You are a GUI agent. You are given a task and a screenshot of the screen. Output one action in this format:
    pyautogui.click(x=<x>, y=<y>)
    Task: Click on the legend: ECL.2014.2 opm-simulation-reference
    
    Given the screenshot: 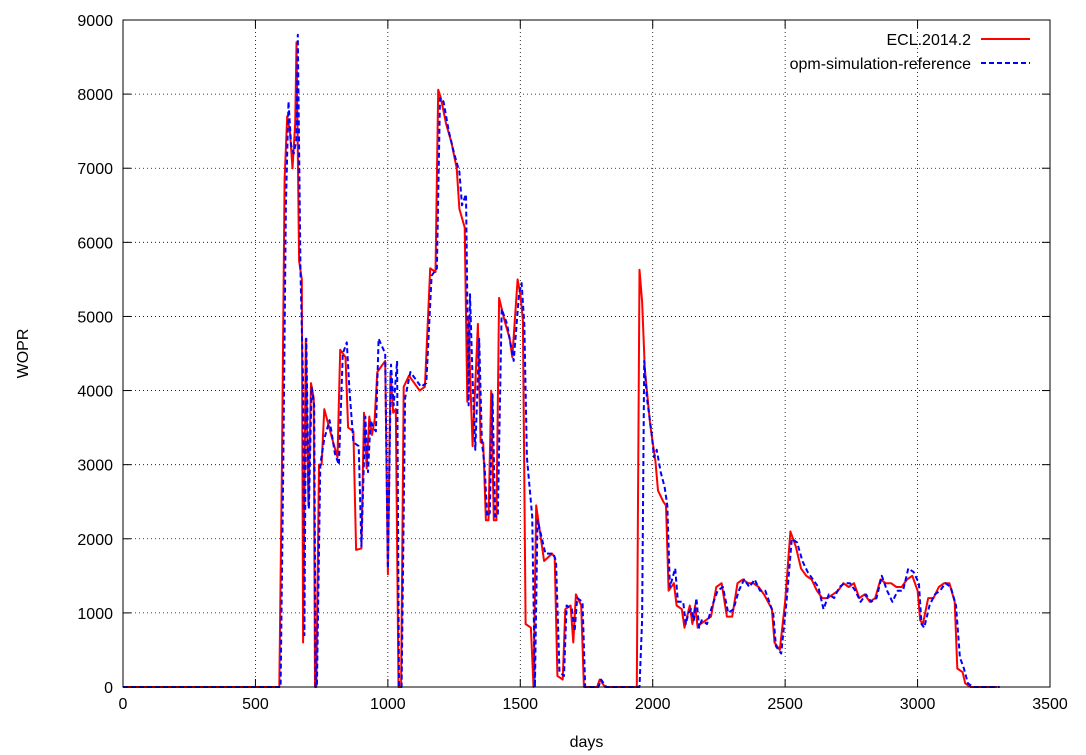 What is the action you would take?
    pyautogui.click(x=910, y=52)
    